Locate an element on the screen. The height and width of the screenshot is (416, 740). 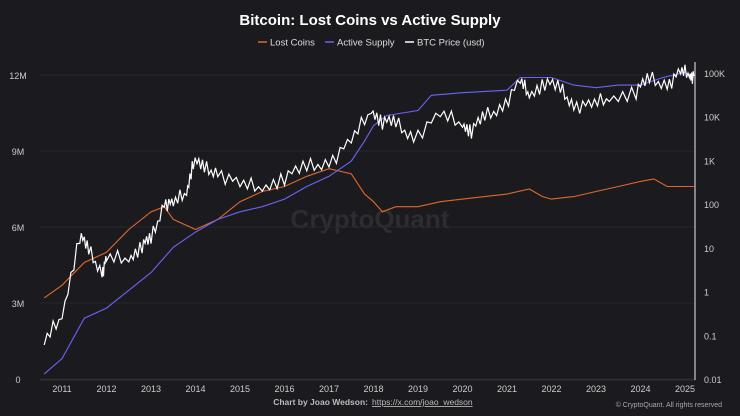
y-left-tick: 0 is located at coordinates (17, 380).